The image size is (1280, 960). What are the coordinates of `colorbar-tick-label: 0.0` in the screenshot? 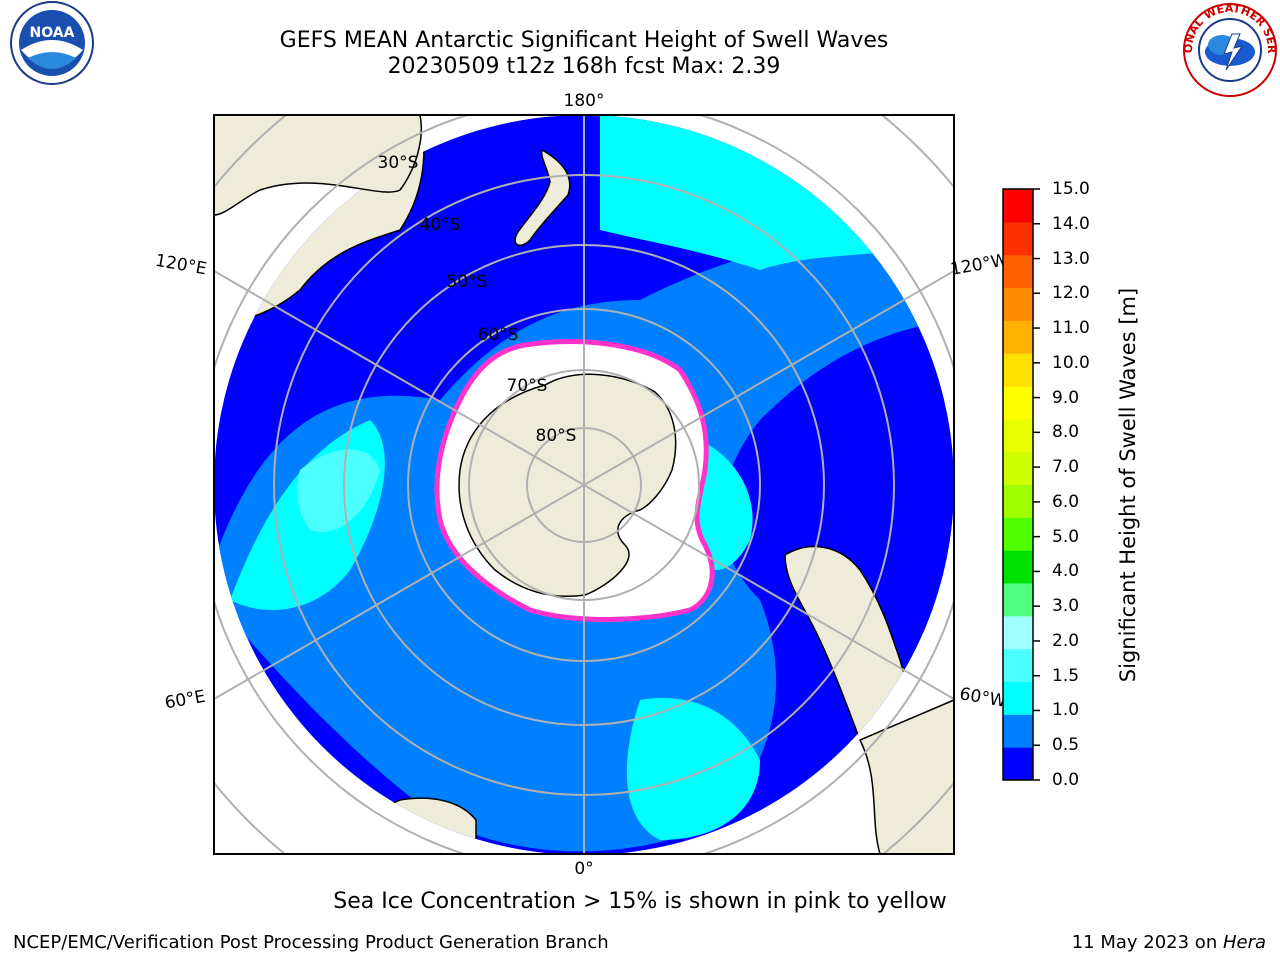 It's located at (1066, 780).